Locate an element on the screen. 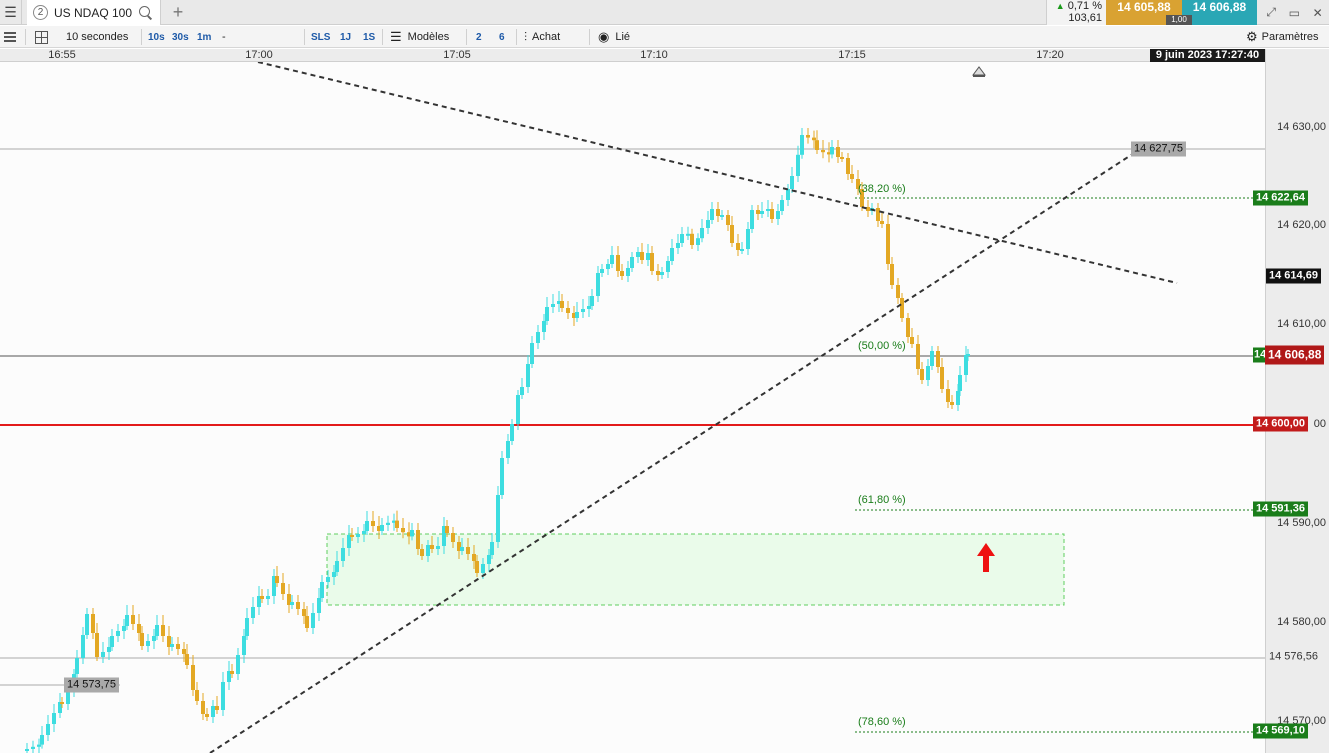 This screenshot has width=1329, height=753. sls-button: SLS is located at coordinates (321, 37).